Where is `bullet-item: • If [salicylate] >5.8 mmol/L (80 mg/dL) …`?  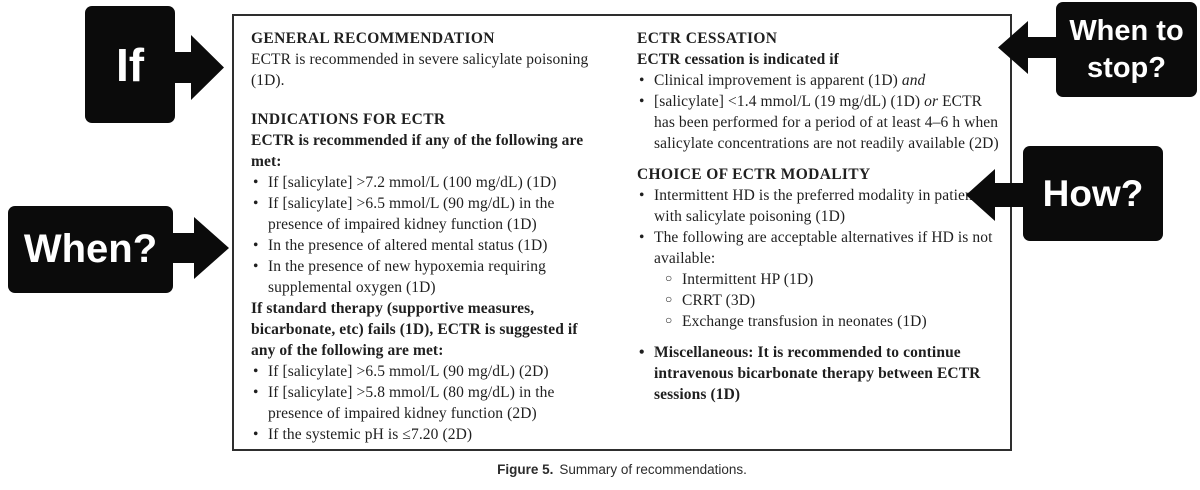 bullet-item: • If [salicylate] >5.8 mmol/L (80 mg/dL) … is located at coordinates (424, 403).